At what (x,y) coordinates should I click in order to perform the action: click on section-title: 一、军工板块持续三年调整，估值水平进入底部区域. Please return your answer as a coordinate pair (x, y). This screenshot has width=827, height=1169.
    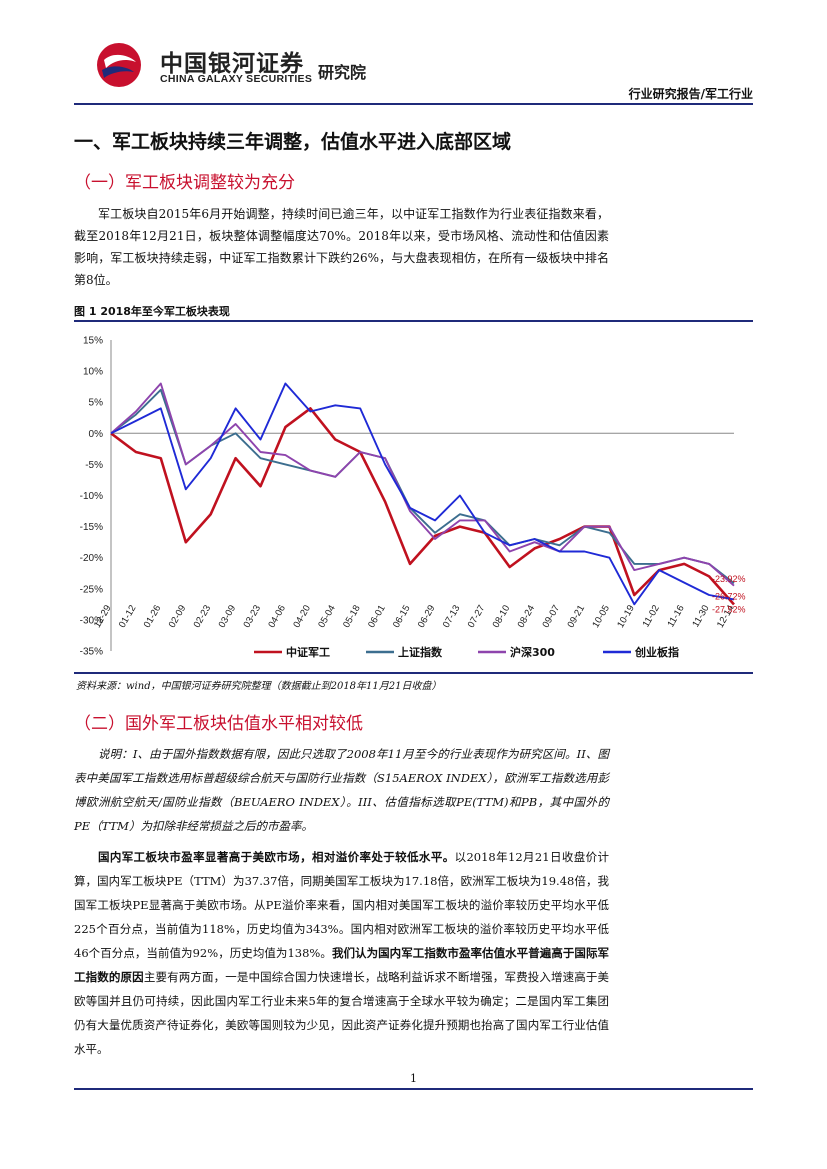
    Looking at the image, I should click on (293, 142).